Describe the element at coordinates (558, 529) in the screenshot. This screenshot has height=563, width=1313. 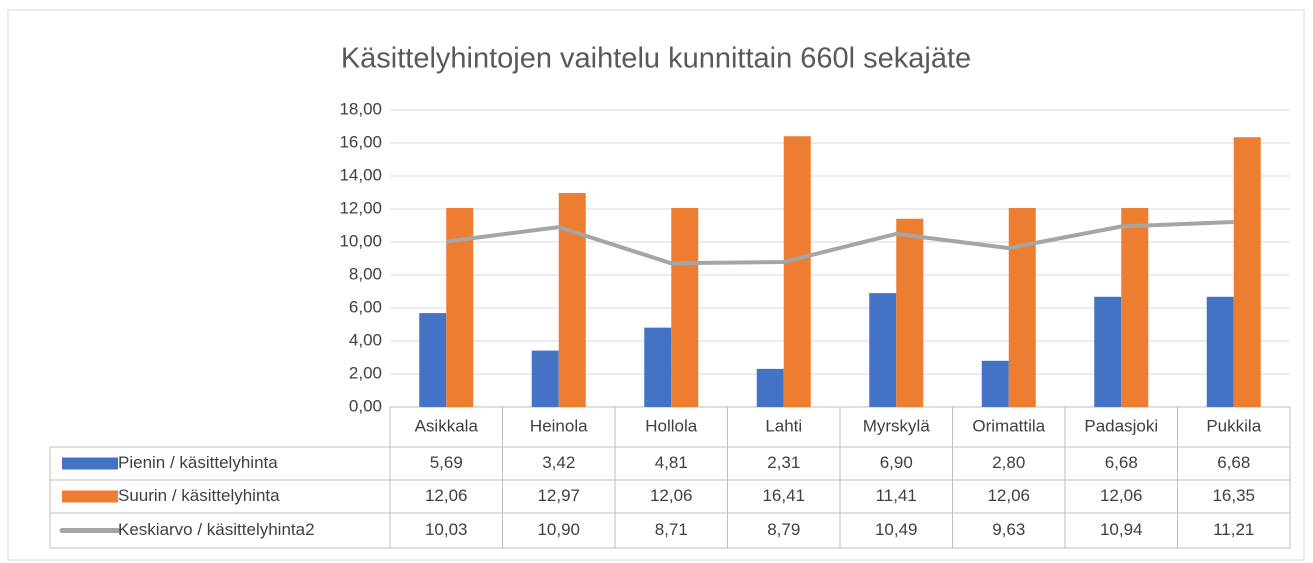
I see `table-value: 10,90` at that location.